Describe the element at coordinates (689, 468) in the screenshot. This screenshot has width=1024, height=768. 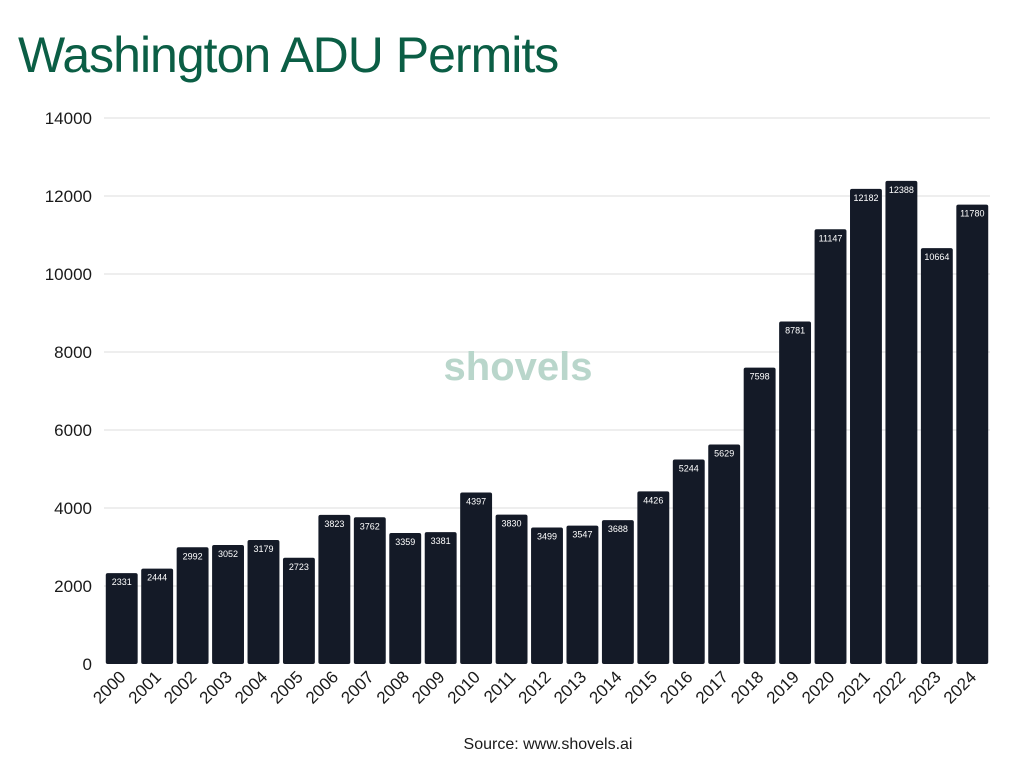
I see `data-label: 5244` at that location.